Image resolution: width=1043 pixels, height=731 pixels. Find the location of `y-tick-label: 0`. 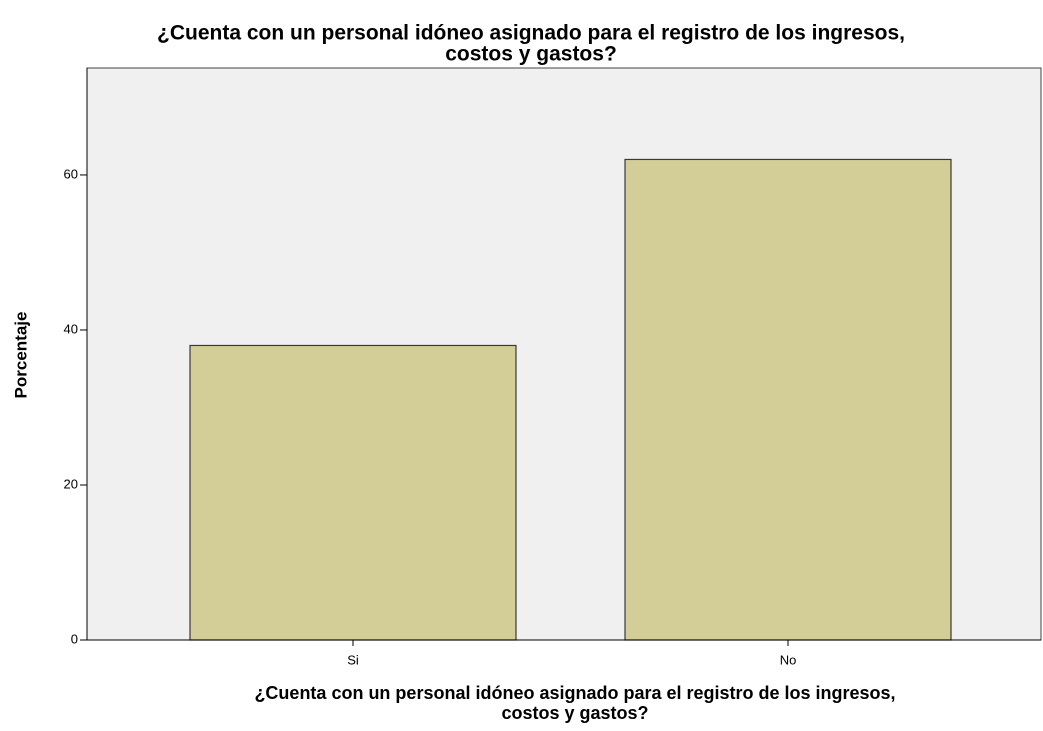

y-tick-label: 0 is located at coordinates (74, 638).